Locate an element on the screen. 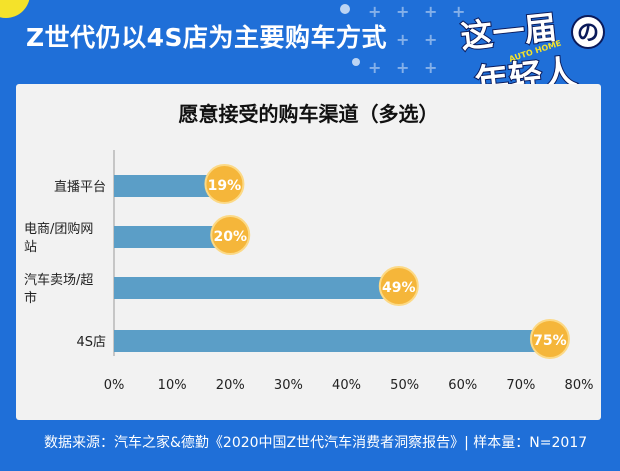 The width and height of the screenshot is (620, 471). x-tick-label: 60% is located at coordinates (462, 385).